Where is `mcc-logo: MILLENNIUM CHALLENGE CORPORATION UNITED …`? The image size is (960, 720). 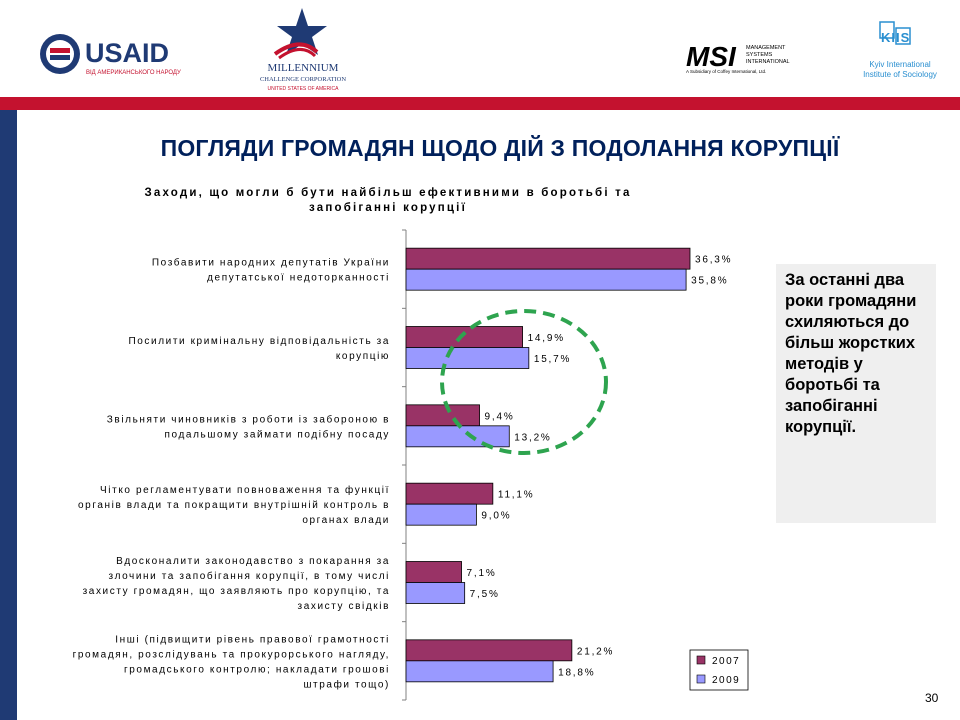
mcc-logo: MILLENNIUM CHALLENGE CORPORATION UNITED … is located at coordinates (303, 50).